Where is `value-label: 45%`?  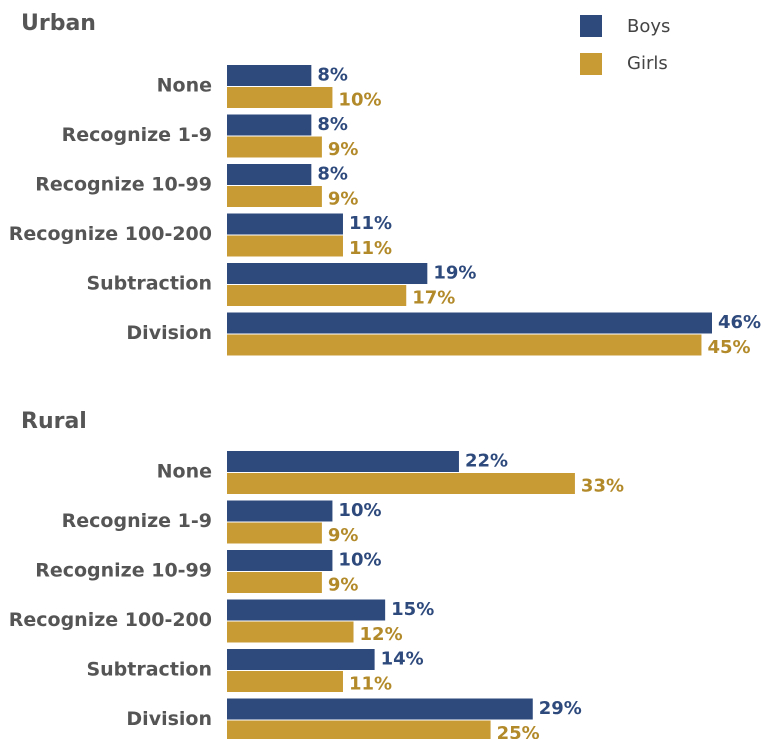
value-label: 45% is located at coordinates (728, 347).